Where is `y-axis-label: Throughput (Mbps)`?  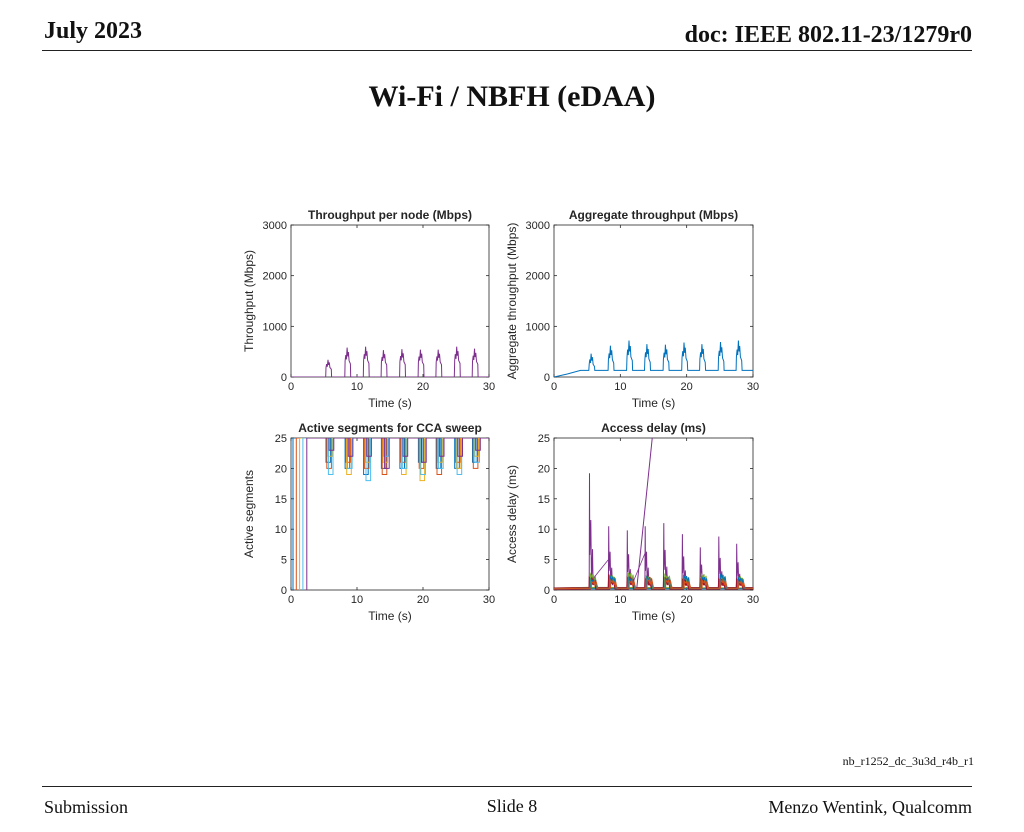 y-axis-label: Throughput (Mbps) is located at coordinates (249, 301).